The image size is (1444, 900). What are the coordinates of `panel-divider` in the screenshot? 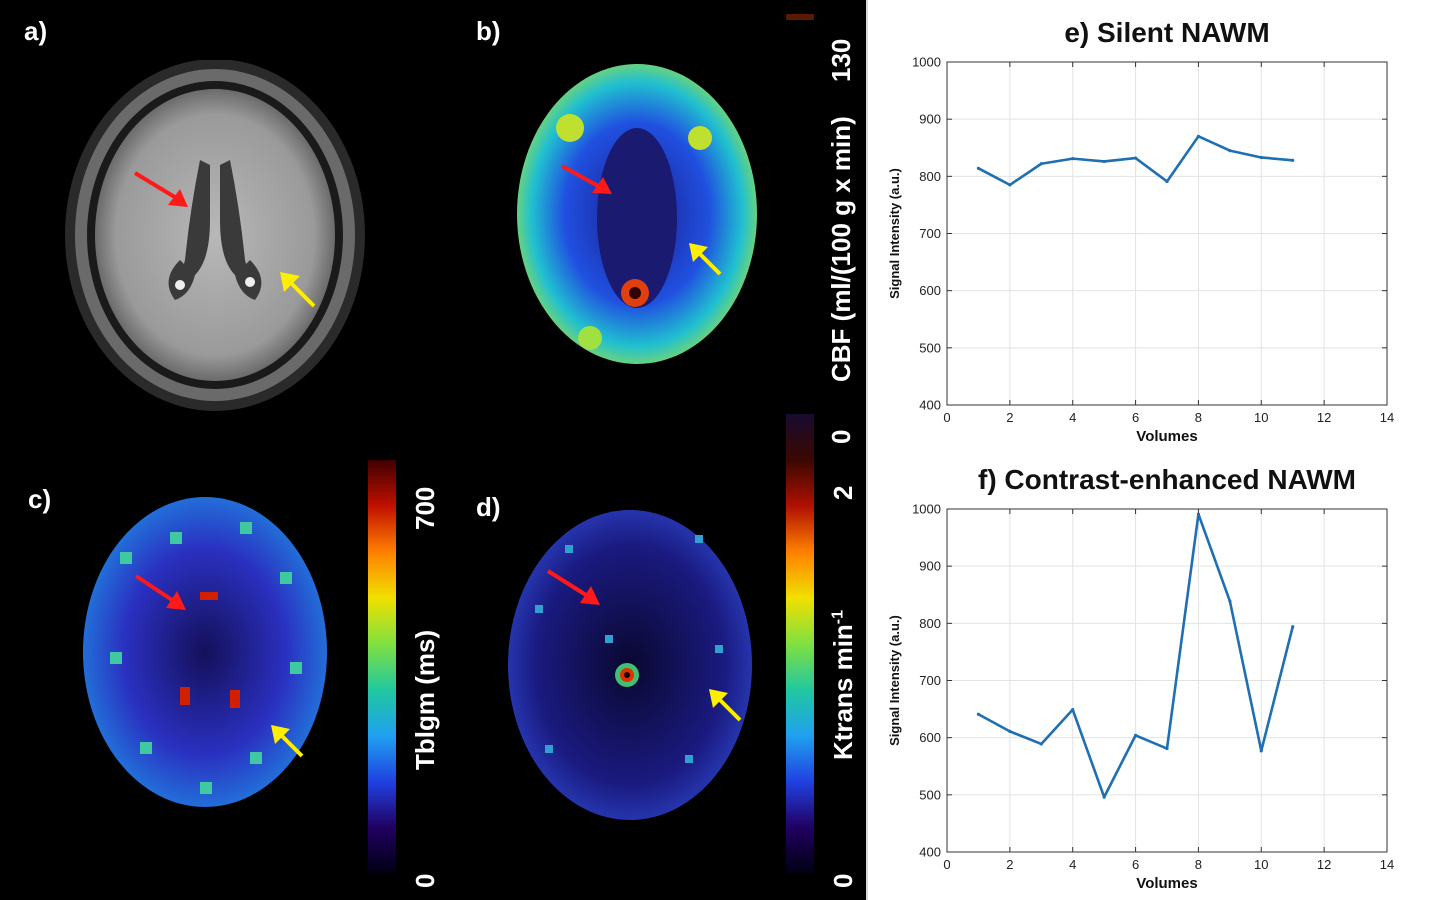 It's located at (867, 450).